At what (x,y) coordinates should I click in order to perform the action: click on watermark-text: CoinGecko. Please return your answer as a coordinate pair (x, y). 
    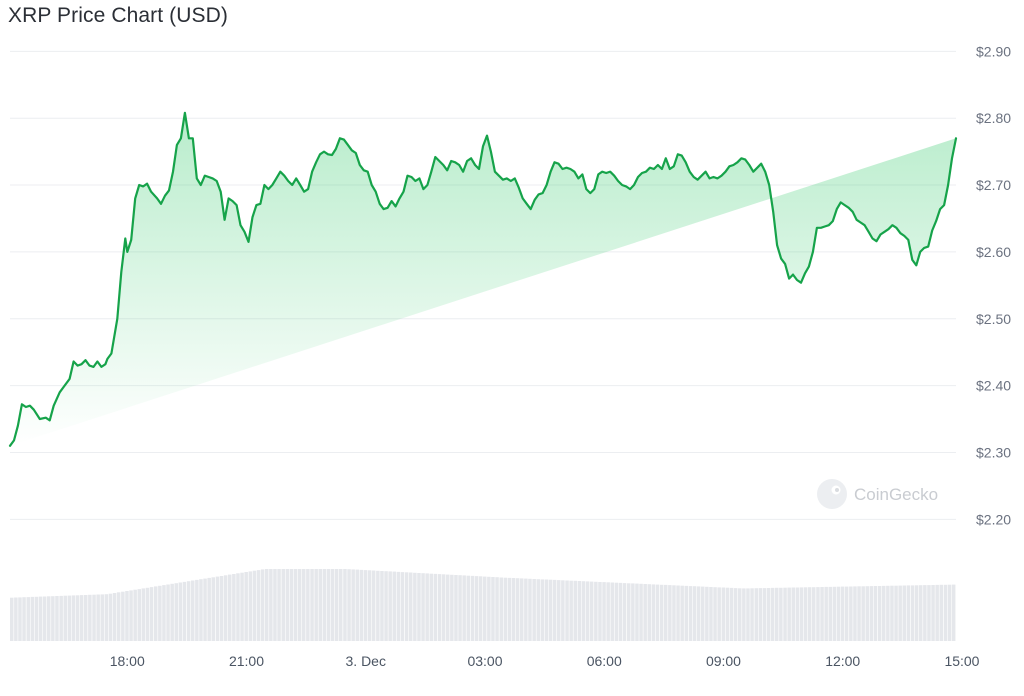
    Looking at the image, I should click on (896, 494).